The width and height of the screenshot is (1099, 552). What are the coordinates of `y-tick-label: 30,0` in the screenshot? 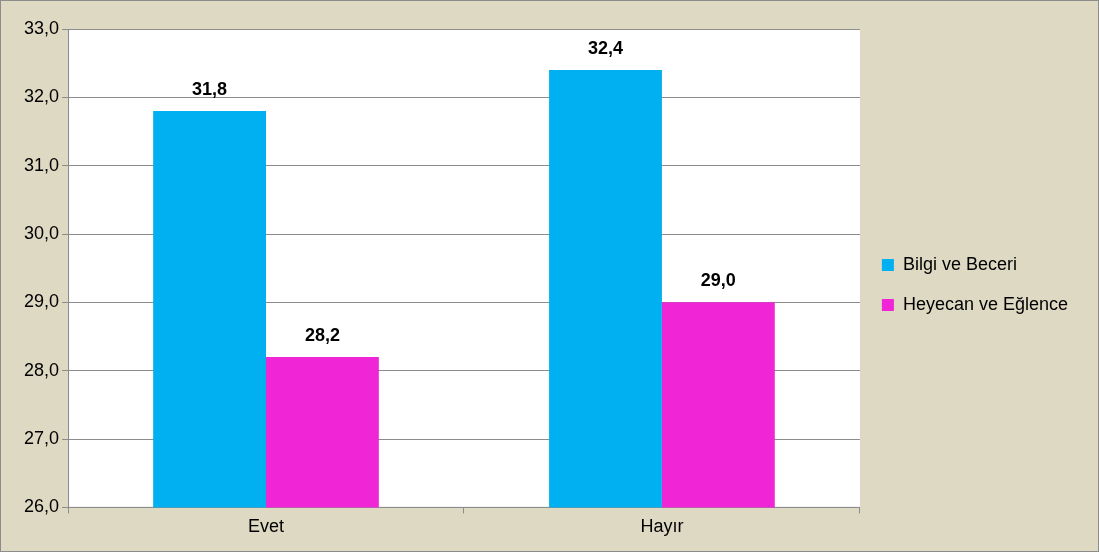 It's located at (41, 233).